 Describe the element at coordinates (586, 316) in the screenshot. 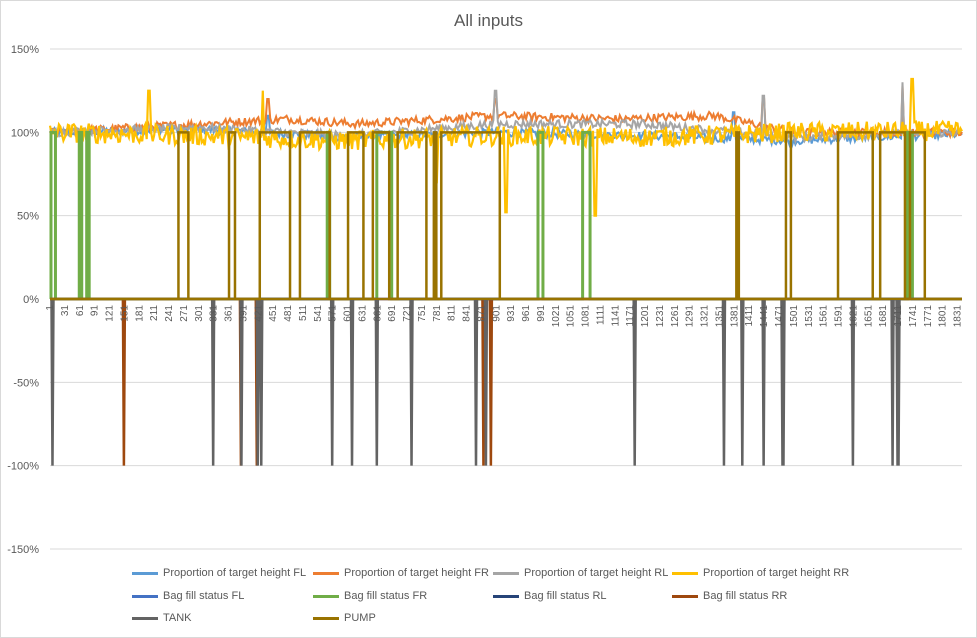

I see `x-tick-label: 1081` at that location.